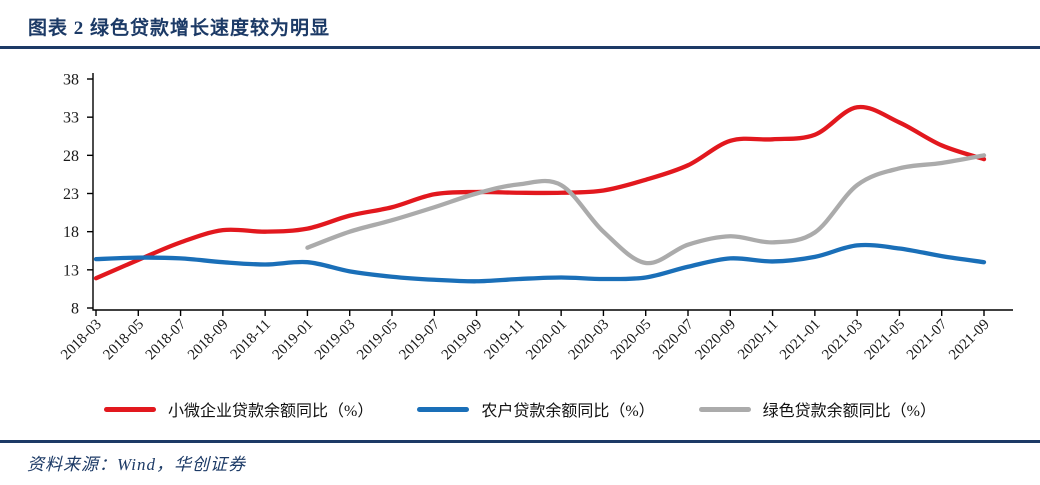 The height and width of the screenshot is (485, 1040). Describe the element at coordinates (546, 340) in the screenshot. I see `x-axis-tick-label: 2020-01` at that location.